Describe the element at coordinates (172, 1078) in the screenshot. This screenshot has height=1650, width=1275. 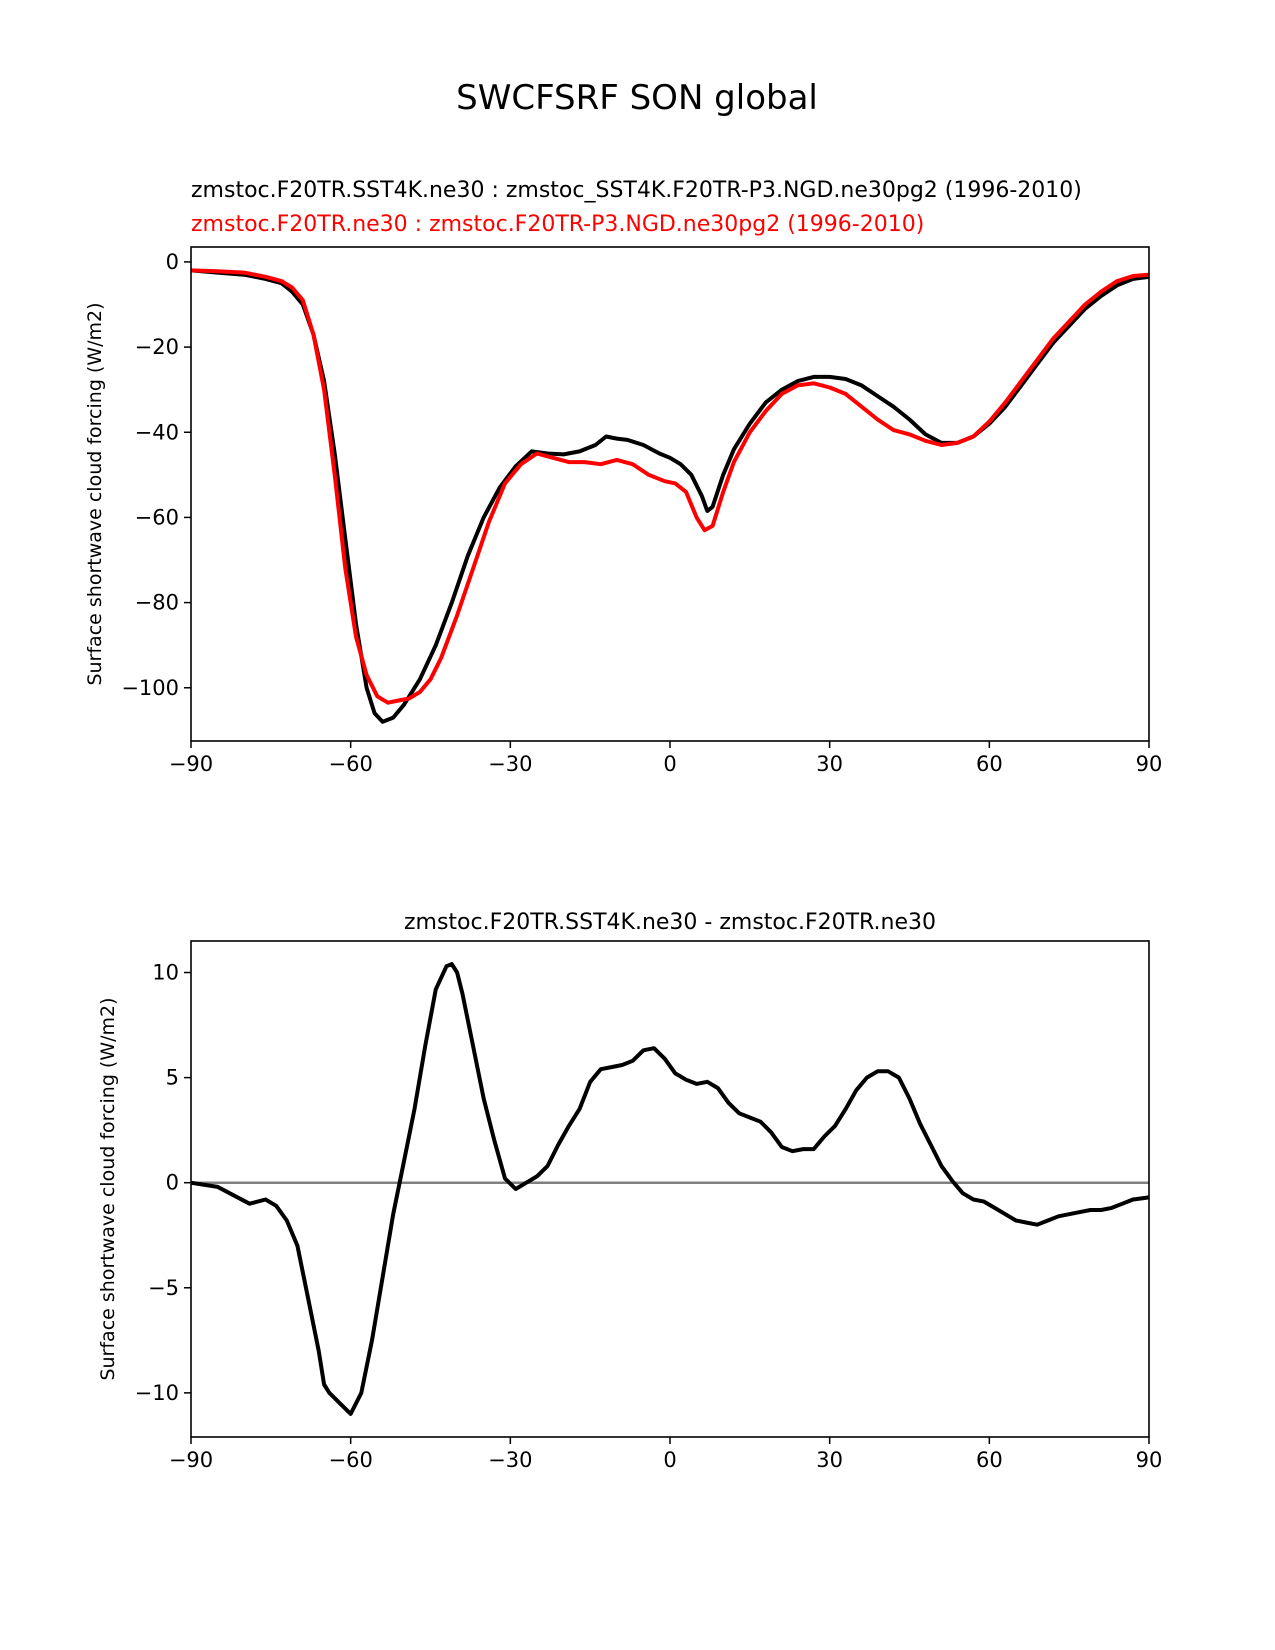
I see `bottom-y-tick-label: 5` at that location.